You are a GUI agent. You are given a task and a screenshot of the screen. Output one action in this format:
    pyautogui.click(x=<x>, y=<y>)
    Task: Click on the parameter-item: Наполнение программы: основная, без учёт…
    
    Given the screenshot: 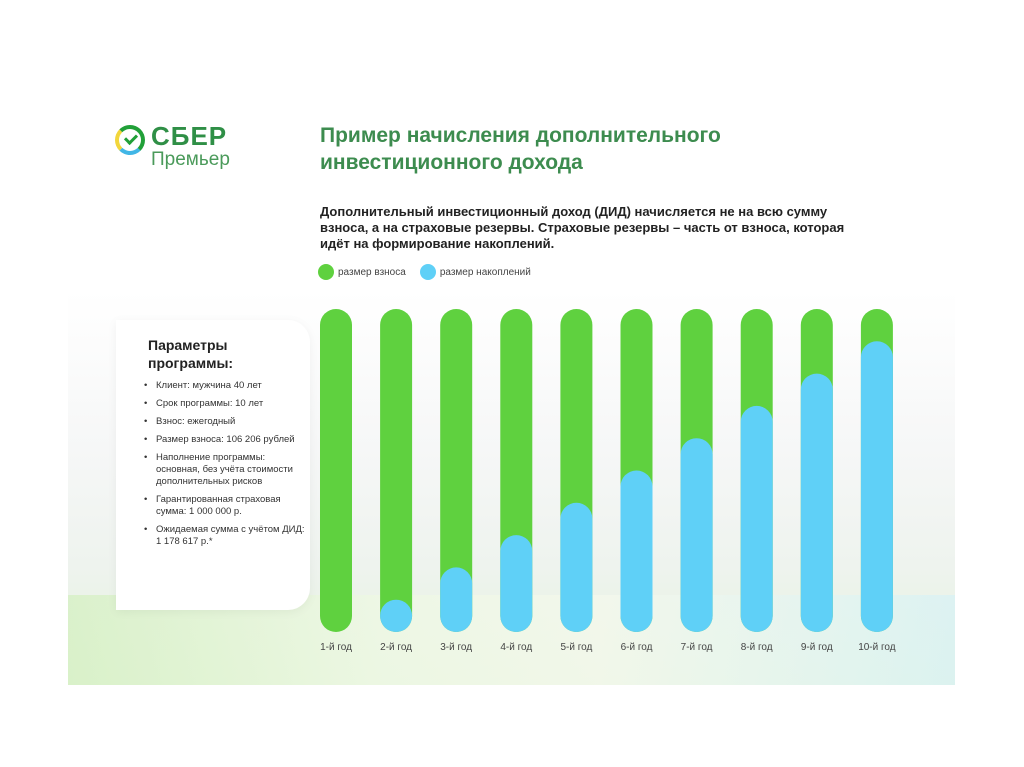 What is the action you would take?
    pyautogui.click(x=227, y=470)
    